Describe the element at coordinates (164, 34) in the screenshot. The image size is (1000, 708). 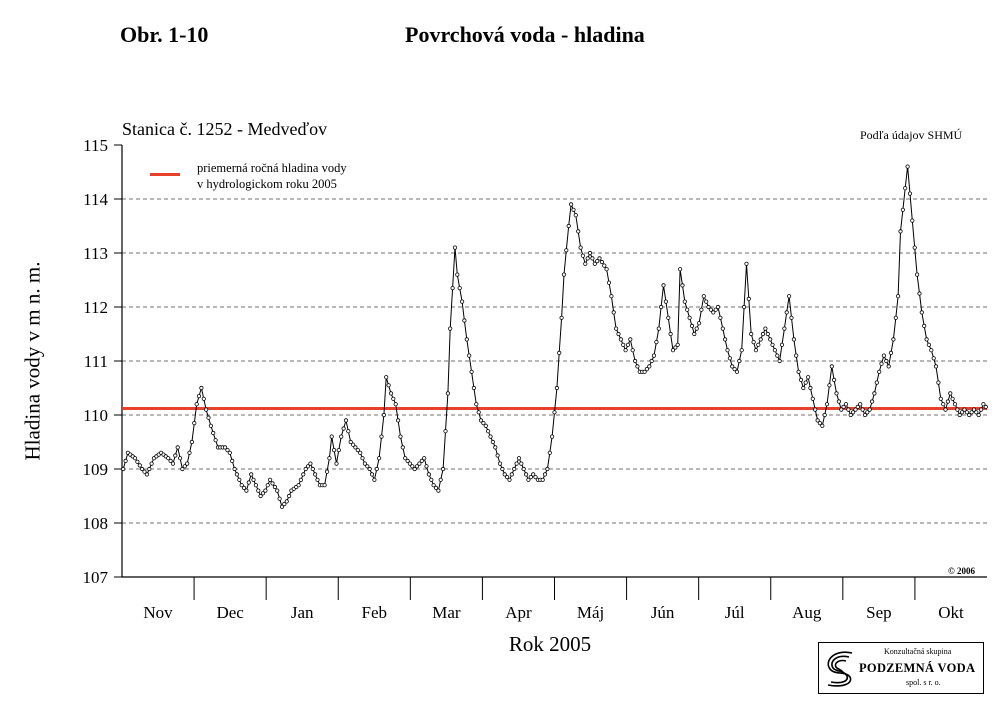
I see `figure-label: Obr. 1-10` at that location.